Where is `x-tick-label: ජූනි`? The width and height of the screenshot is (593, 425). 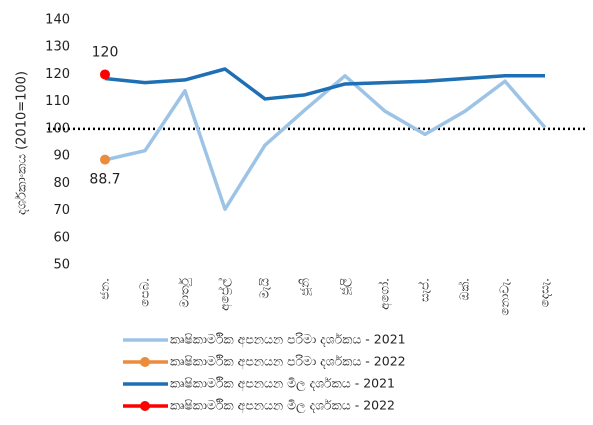
x-tick-label: ජූනි is located at coordinates (305, 287).